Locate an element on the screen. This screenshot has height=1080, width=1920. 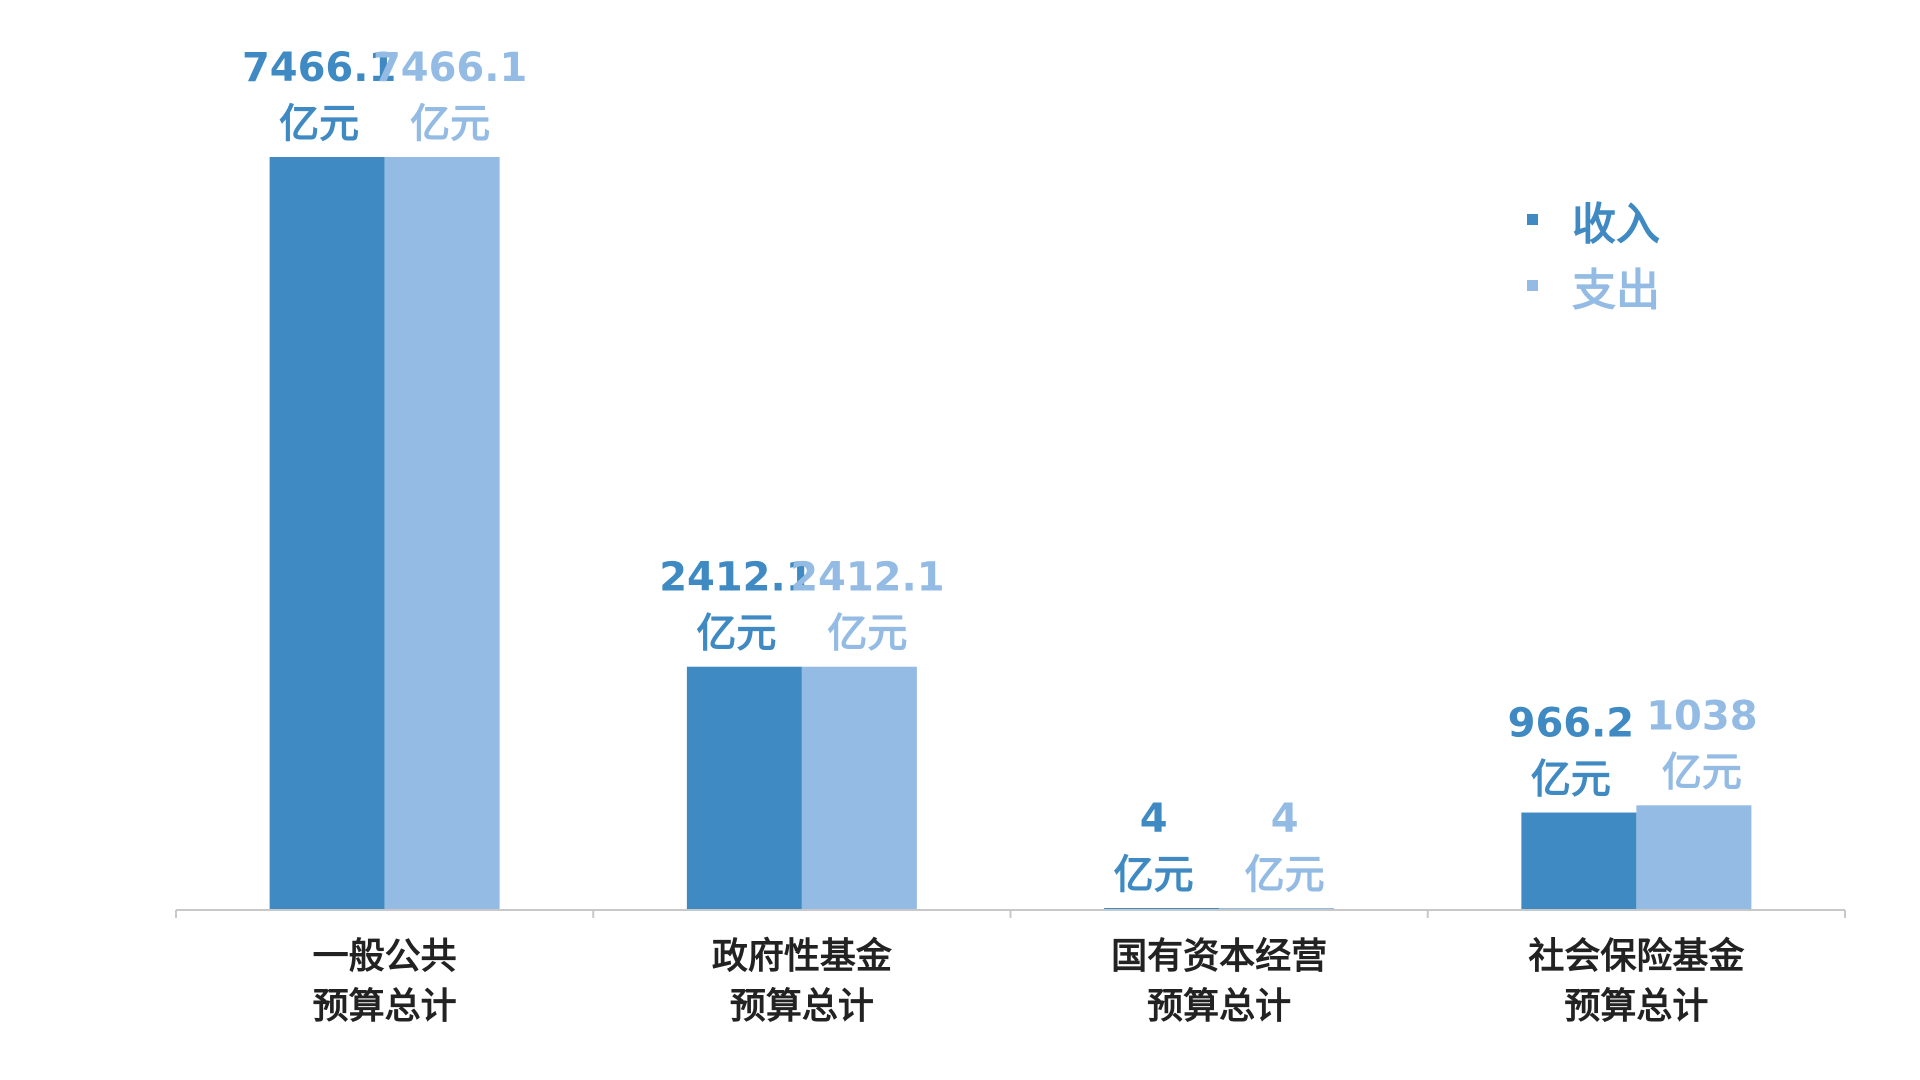
legend-label-0: 收入 is located at coordinates (1616, 224).